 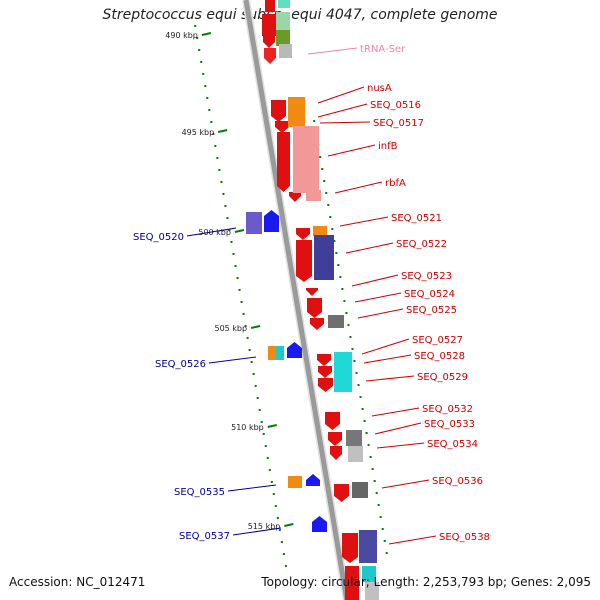 I want to click on scale-tick-label: 500 kbp, so click(x=214, y=232).